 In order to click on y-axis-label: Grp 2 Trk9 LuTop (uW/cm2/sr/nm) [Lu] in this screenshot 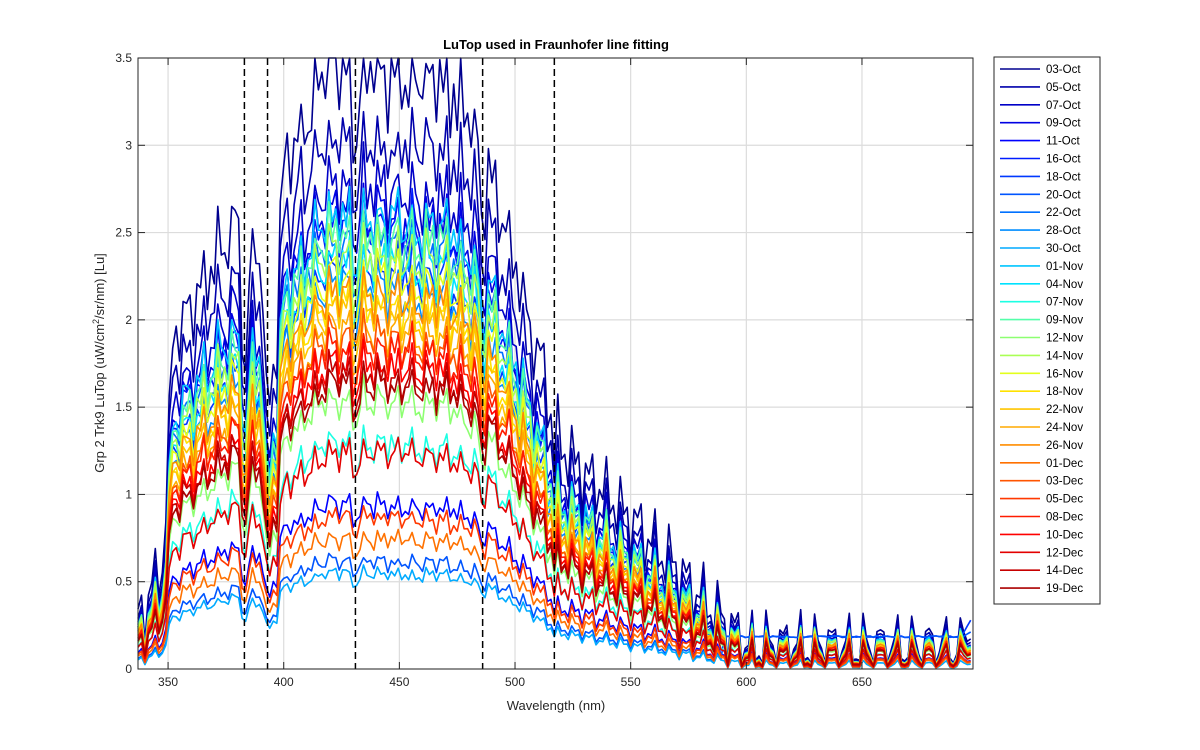, I will do `click(99, 363)`.